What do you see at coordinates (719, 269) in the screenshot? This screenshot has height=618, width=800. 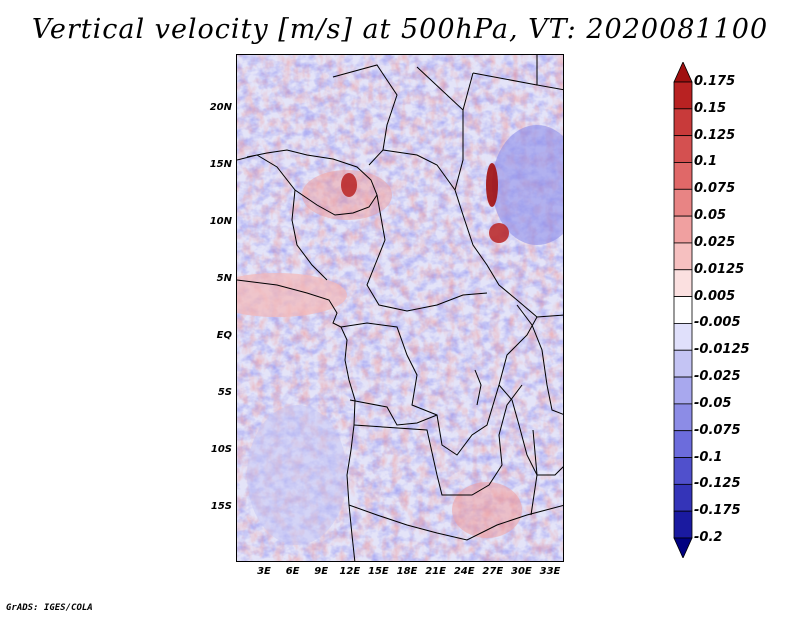 I see `colorbar-tick-label: 0.0125` at bounding box center [719, 269].